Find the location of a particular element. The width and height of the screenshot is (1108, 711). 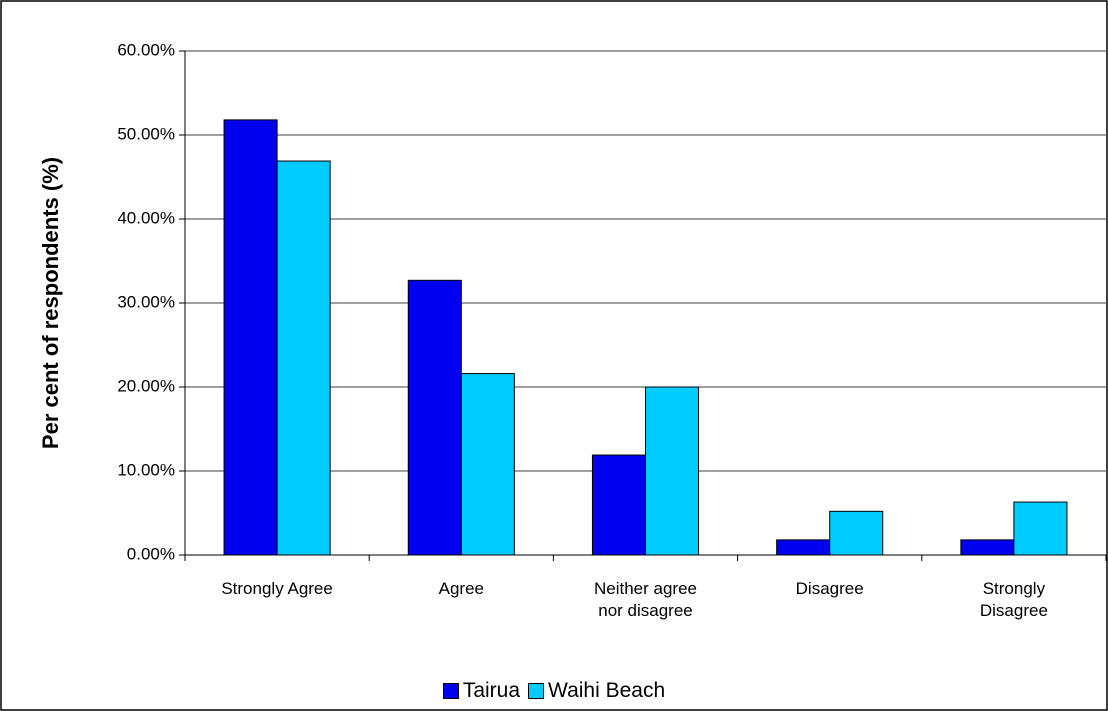

x-tick-label: Disagree is located at coordinates (829, 588).